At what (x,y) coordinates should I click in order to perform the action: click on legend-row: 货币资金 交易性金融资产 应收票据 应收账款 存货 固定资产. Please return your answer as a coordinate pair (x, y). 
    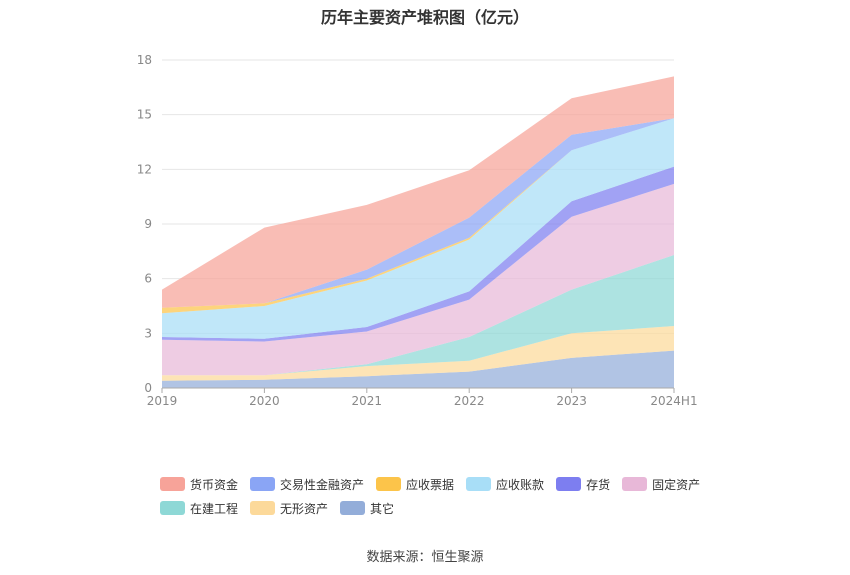
    Looking at the image, I should click on (440, 484).